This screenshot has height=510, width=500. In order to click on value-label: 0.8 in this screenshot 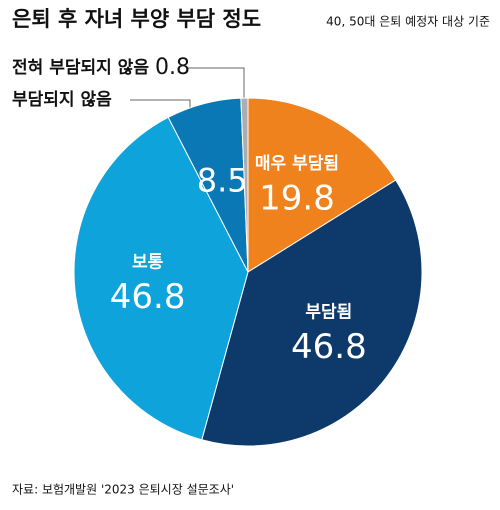, I will do `click(172, 67)`.